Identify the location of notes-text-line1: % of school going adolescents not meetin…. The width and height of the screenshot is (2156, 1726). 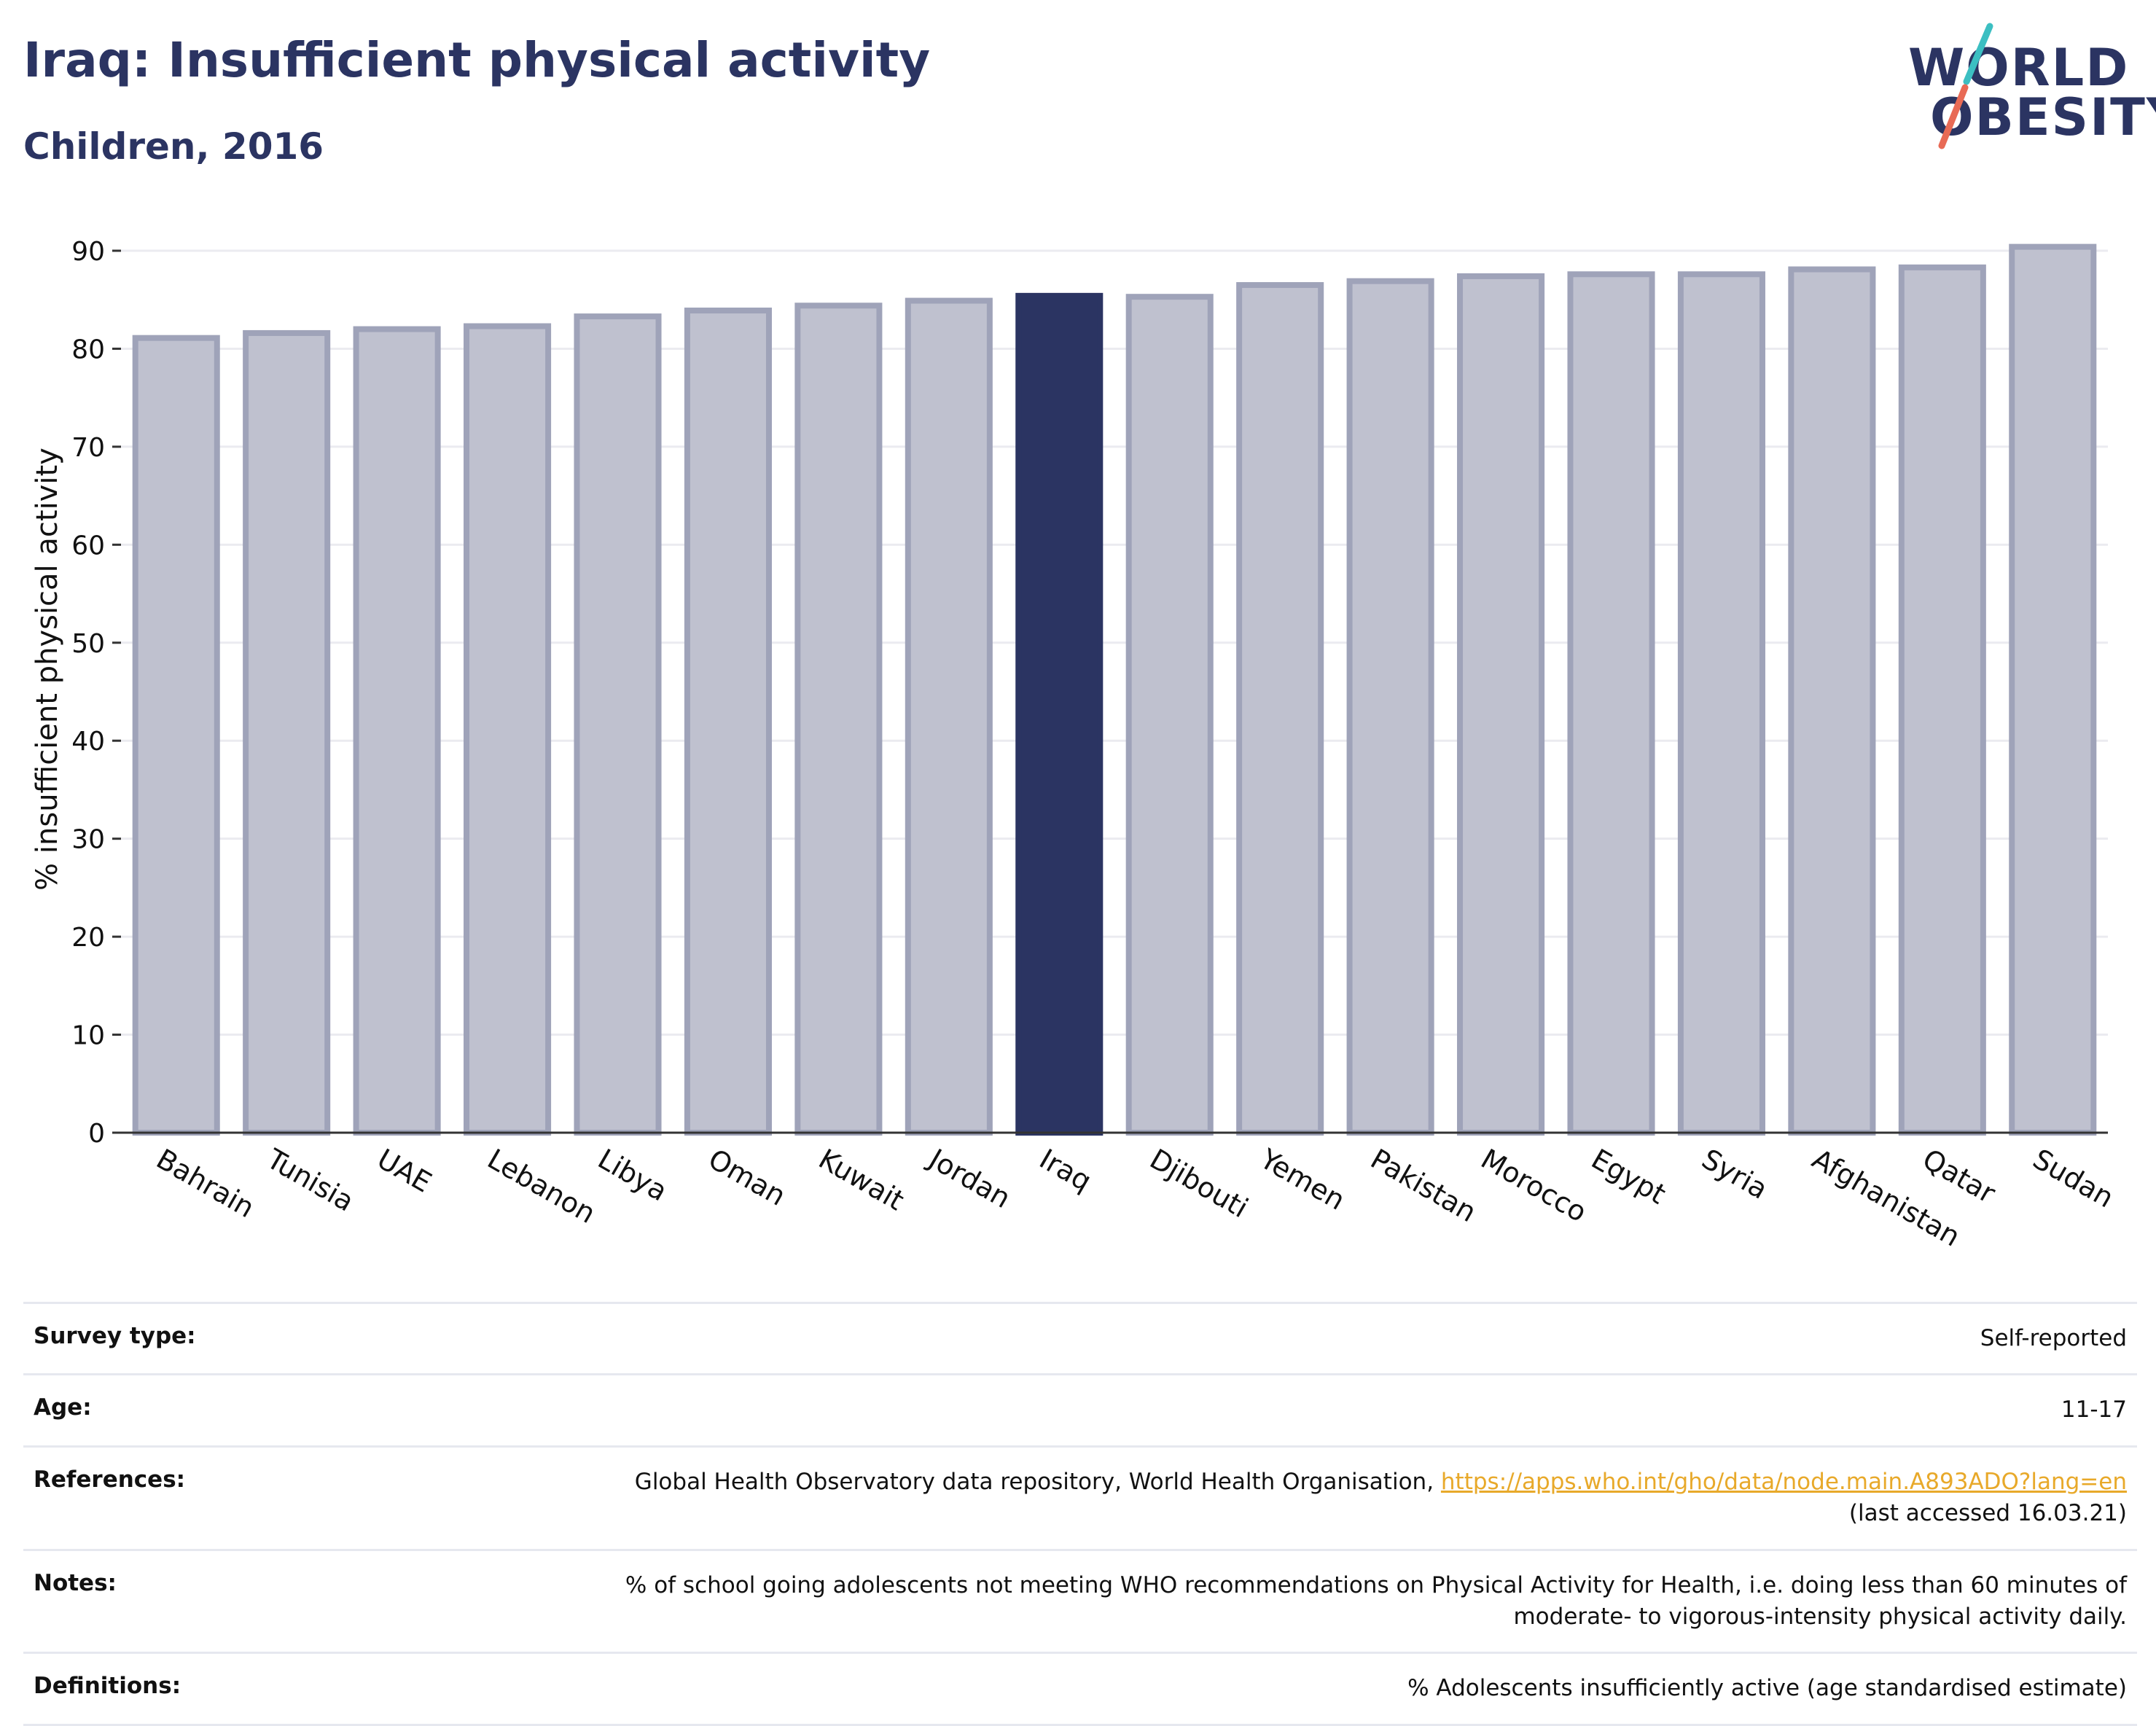
(1376, 1584).